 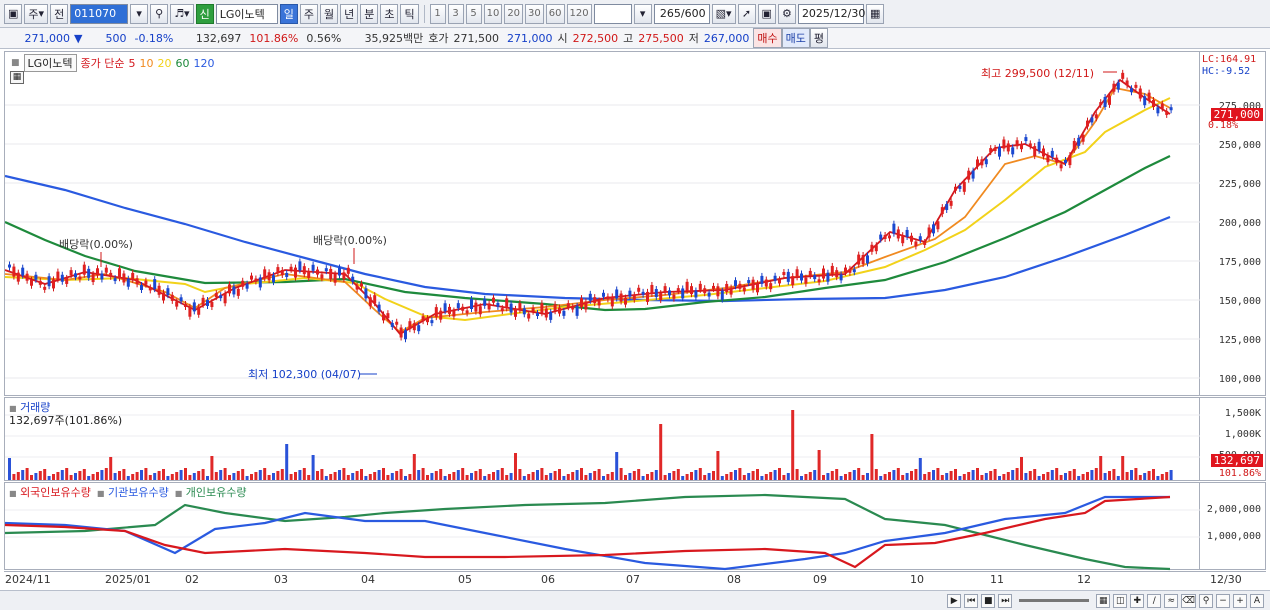 I want to click on fast-forward-icon: ⏭, so click(x=1005, y=600).